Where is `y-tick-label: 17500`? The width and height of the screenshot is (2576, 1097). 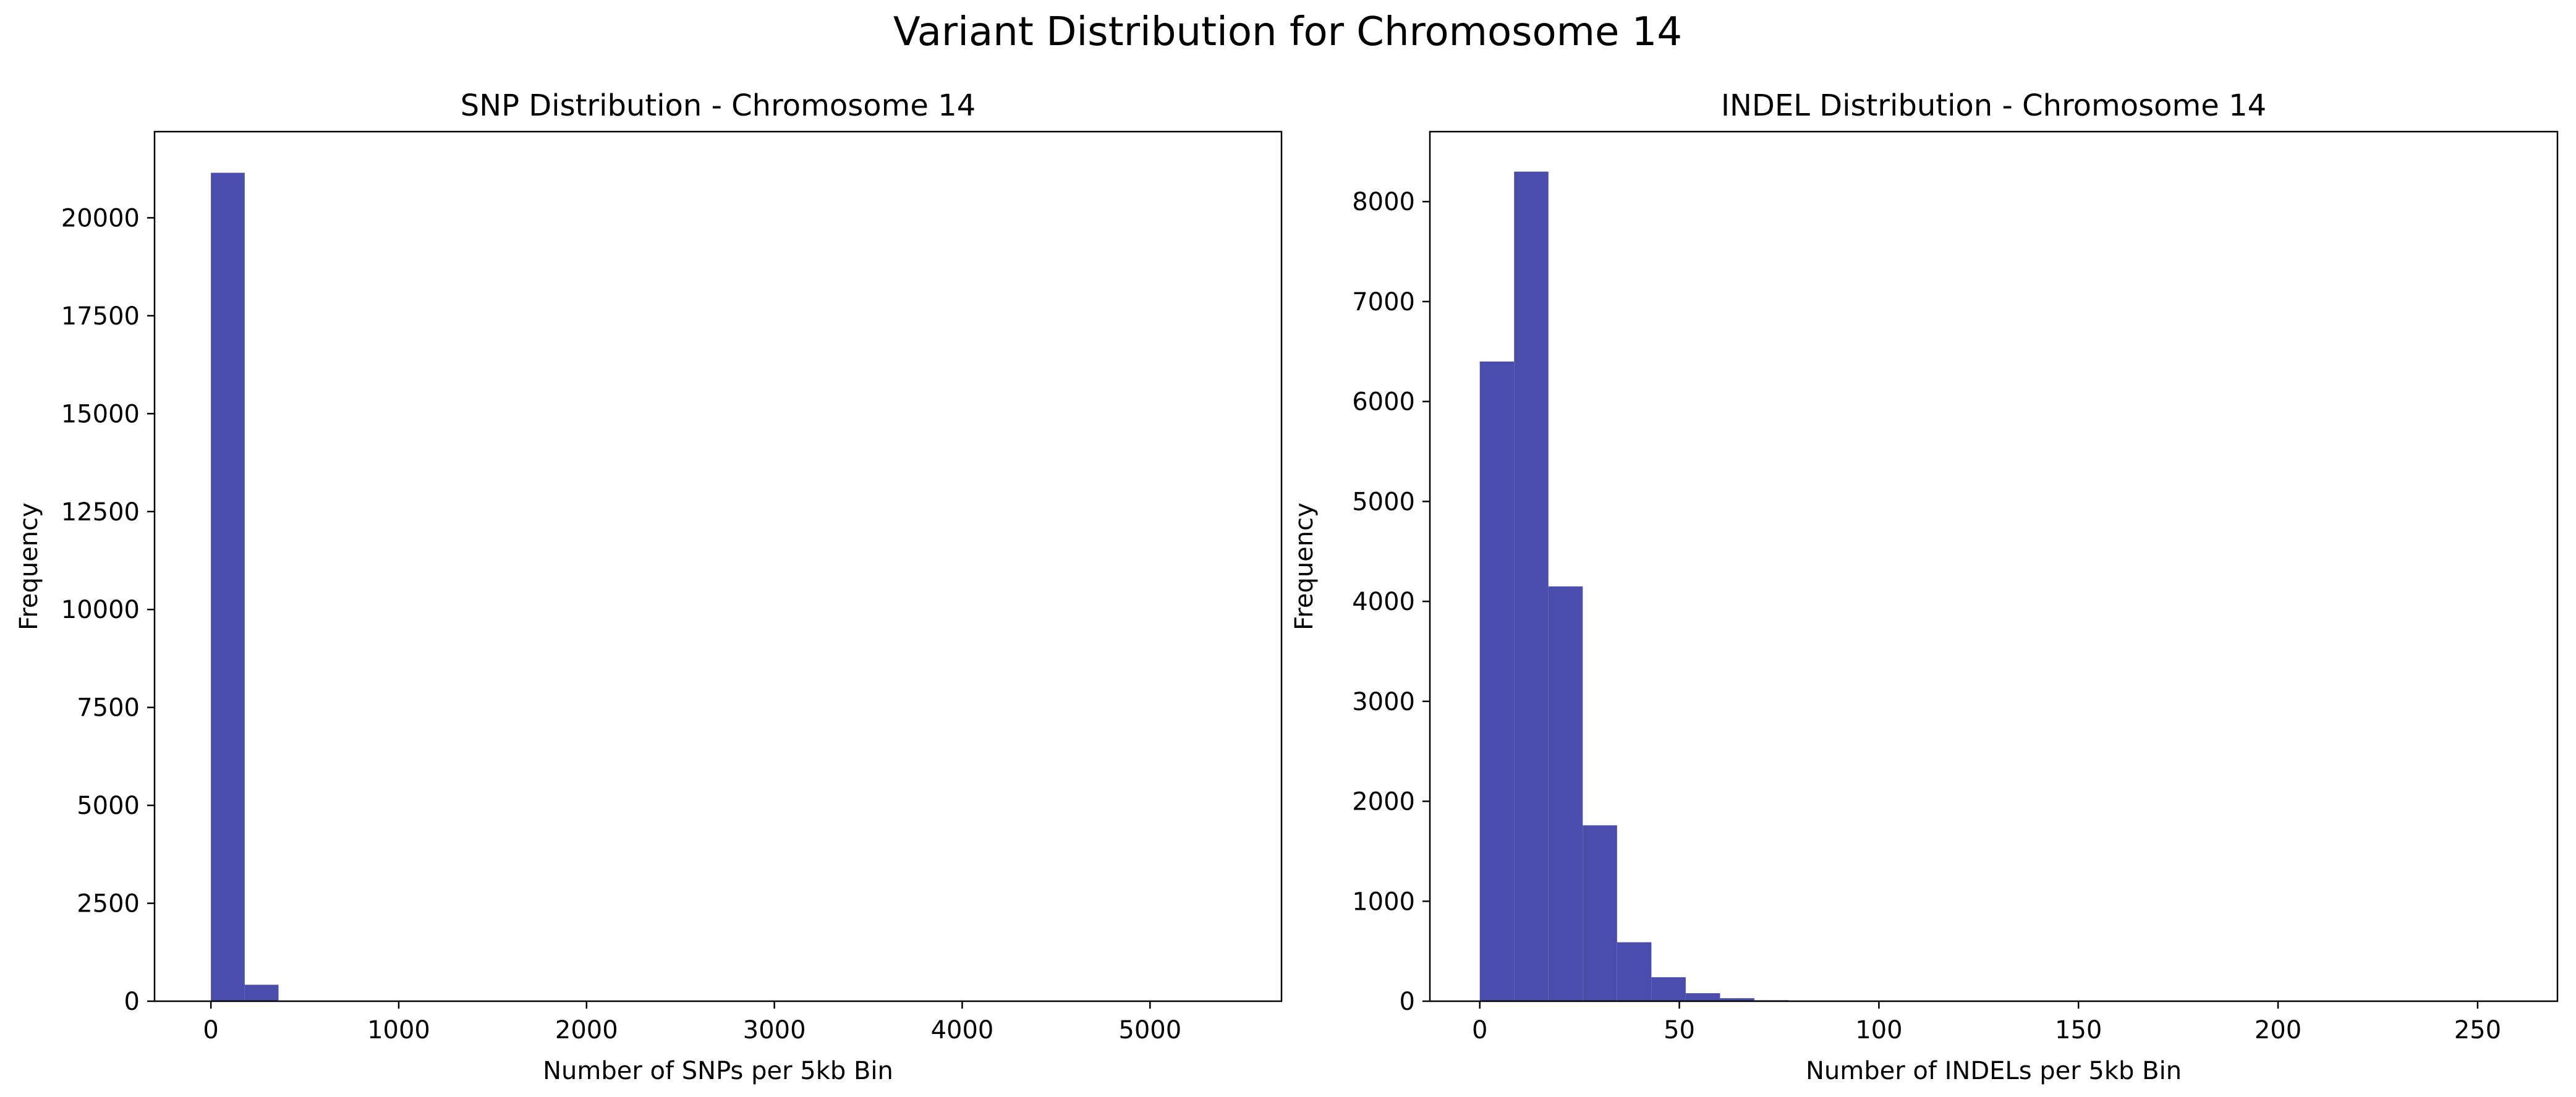
y-tick-label: 17500 is located at coordinates (100, 316).